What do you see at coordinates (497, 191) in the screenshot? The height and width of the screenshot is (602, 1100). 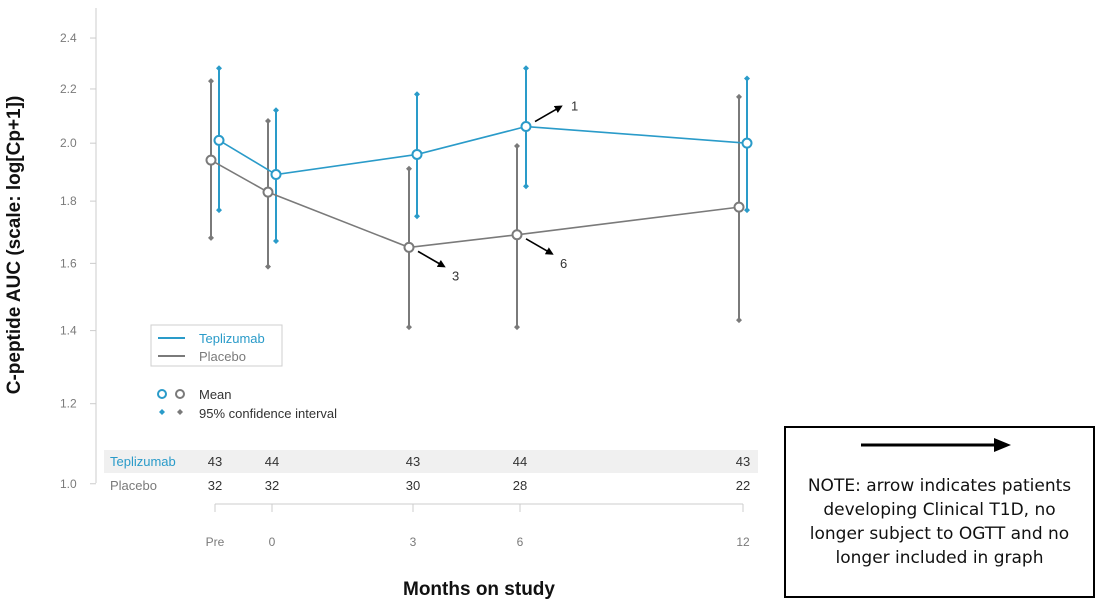 I see `annotations: 1 3 6` at bounding box center [497, 191].